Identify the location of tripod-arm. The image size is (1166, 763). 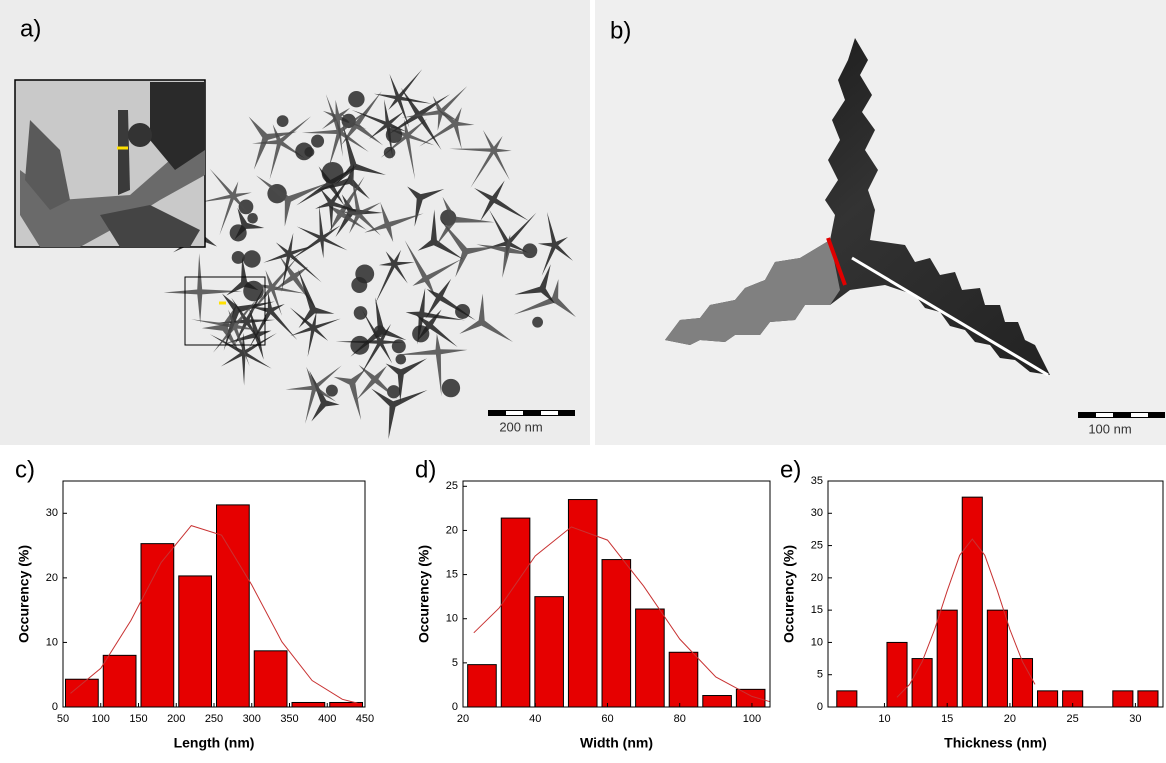
(752, 292).